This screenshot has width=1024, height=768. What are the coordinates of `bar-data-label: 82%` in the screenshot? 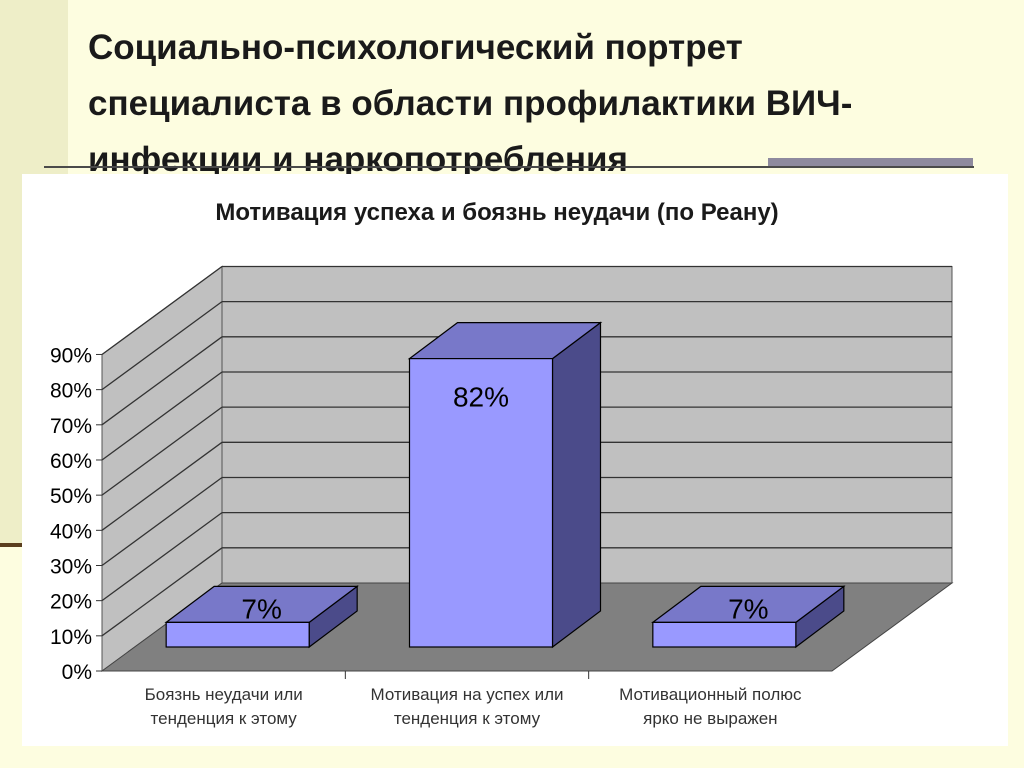 It's located at (481, 397).